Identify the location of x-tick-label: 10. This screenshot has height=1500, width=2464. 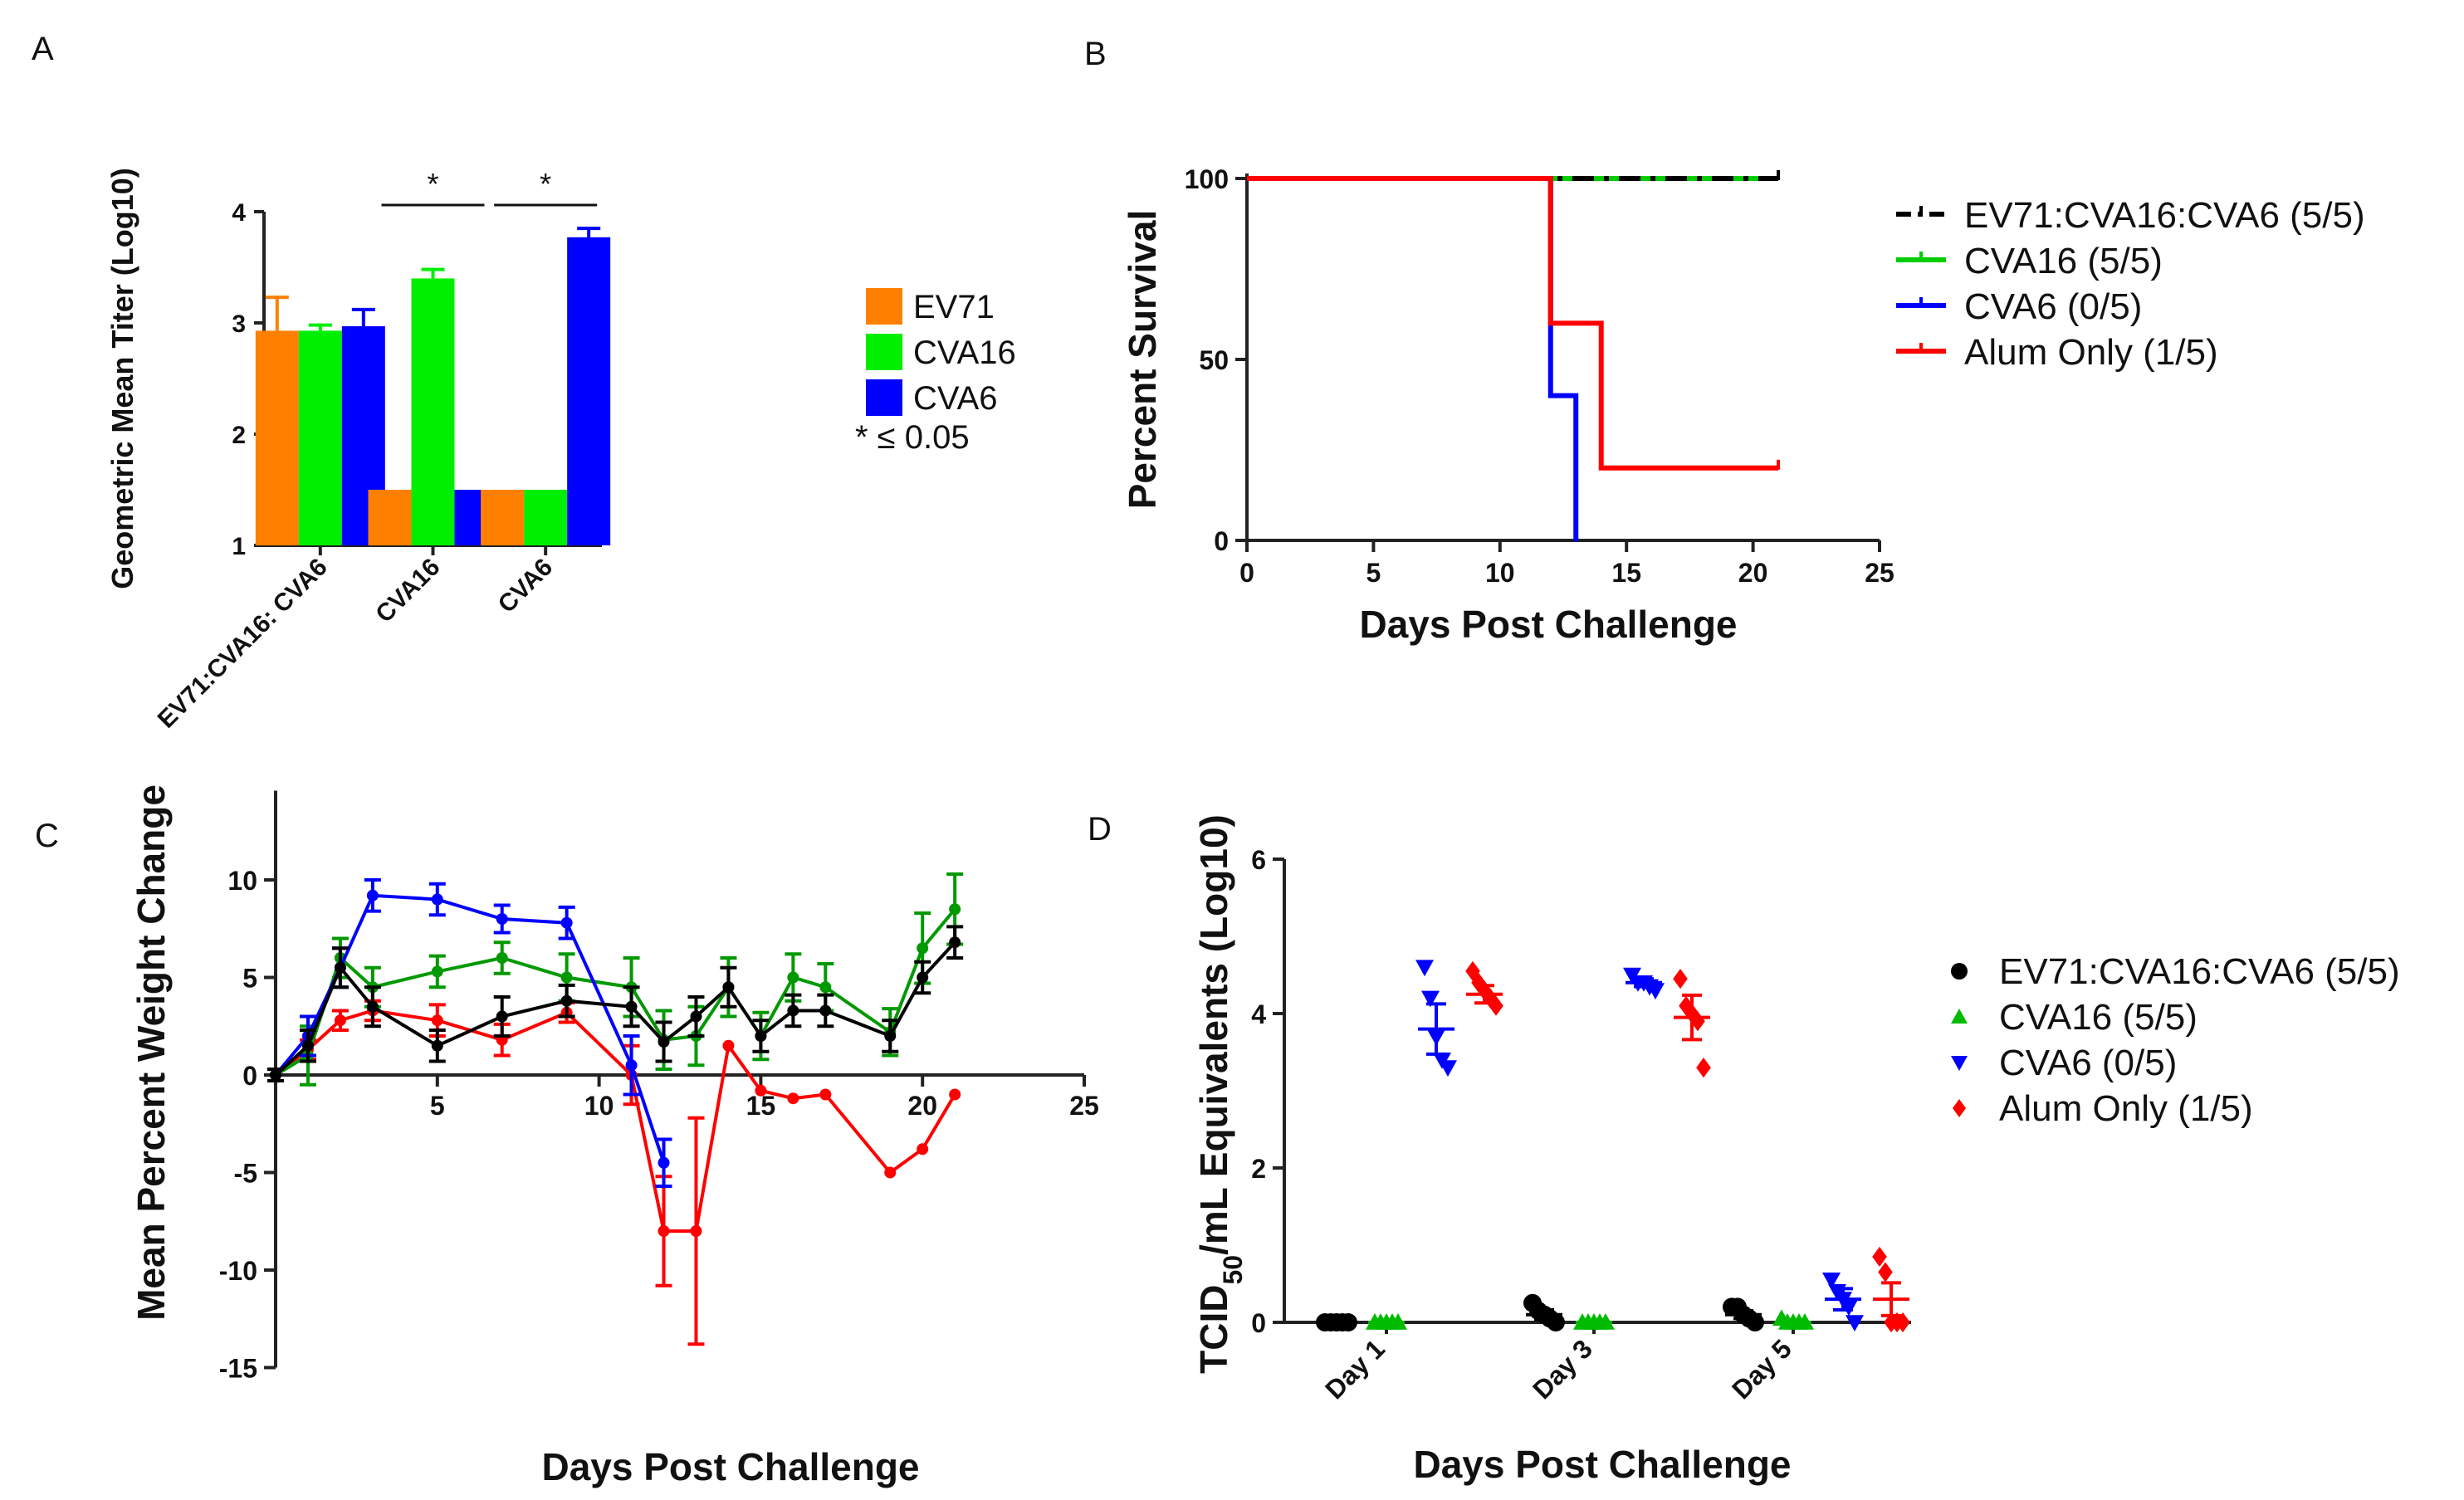
(1500, 573).